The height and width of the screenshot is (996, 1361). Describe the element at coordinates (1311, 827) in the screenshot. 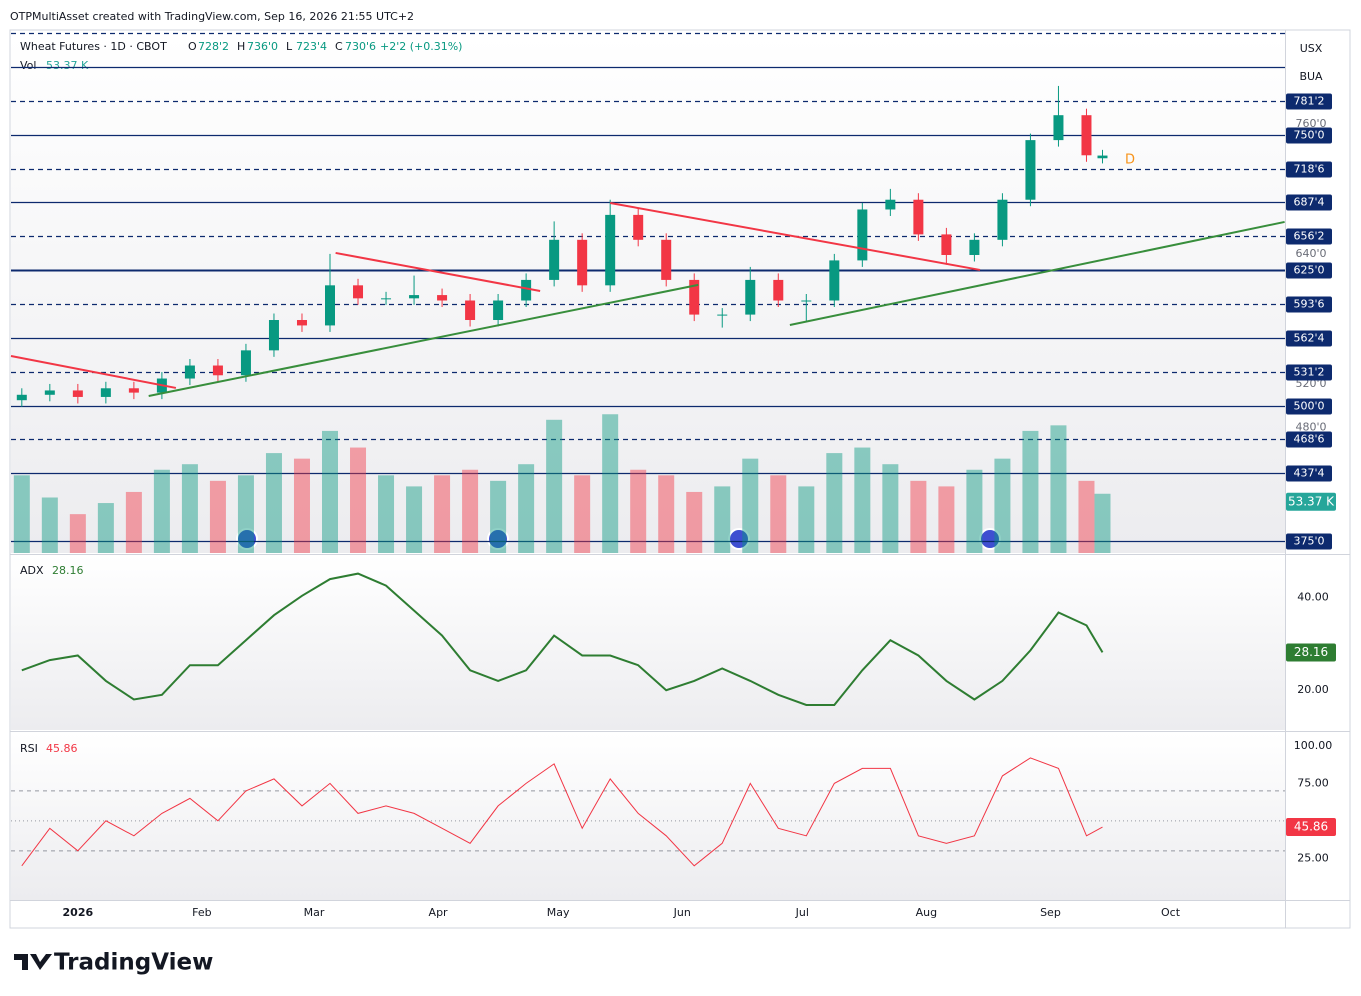

I see `rsi-badge-label: 45.86` at that location.